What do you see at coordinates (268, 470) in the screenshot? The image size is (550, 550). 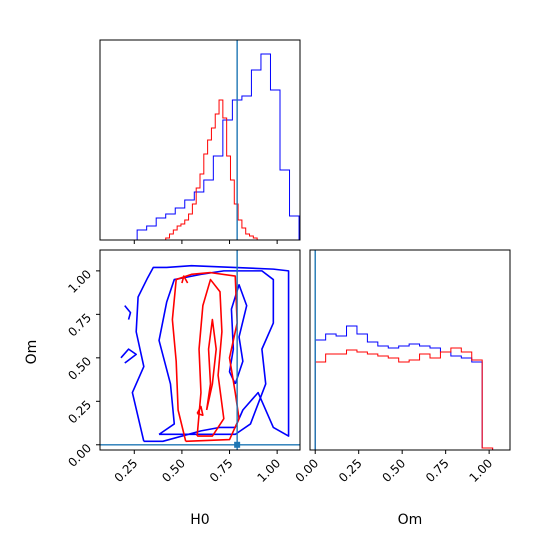 I see `h0-tick-label-3: 1.00` at bounding box center [268, 470].